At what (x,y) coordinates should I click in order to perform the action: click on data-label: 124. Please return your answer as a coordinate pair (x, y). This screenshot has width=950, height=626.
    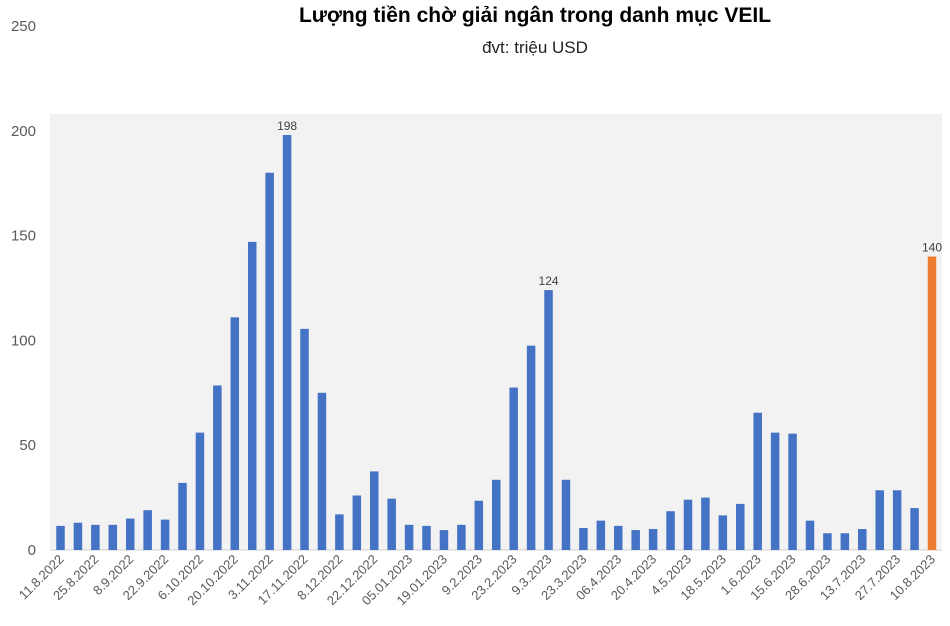
    Looking at the image, I should click on (549, 281).